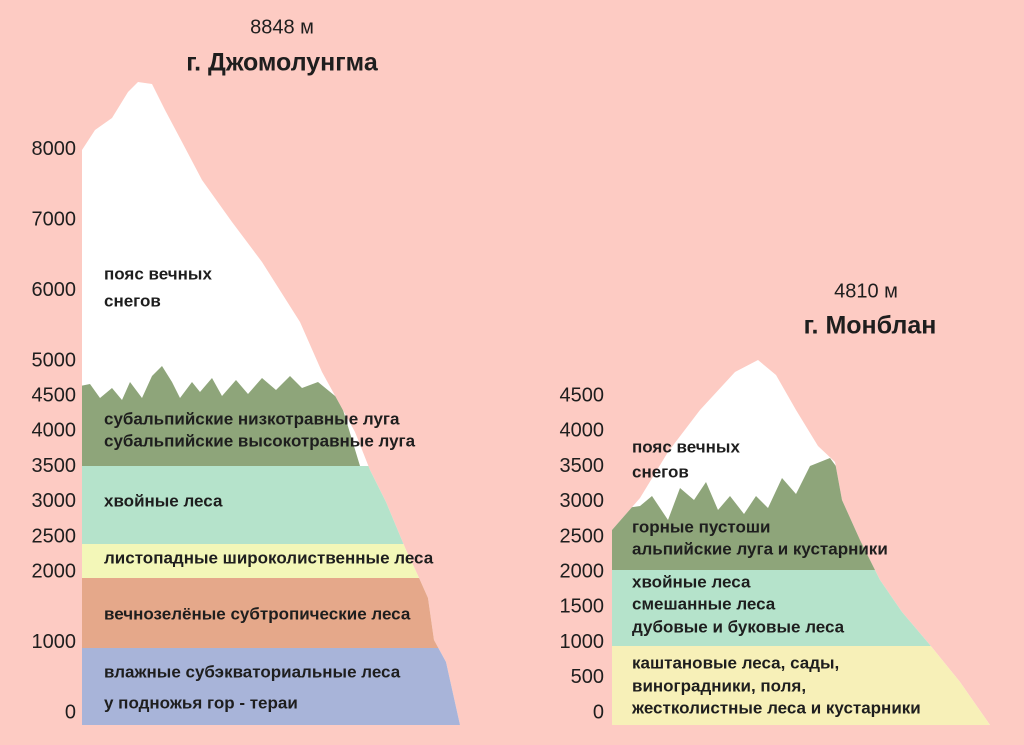 The height and width of the screenshot is (745, 1024). Describe the element at coordinates (719, 685) in the screenshot. I see `zone-label: виноградники, поля,` at that location.